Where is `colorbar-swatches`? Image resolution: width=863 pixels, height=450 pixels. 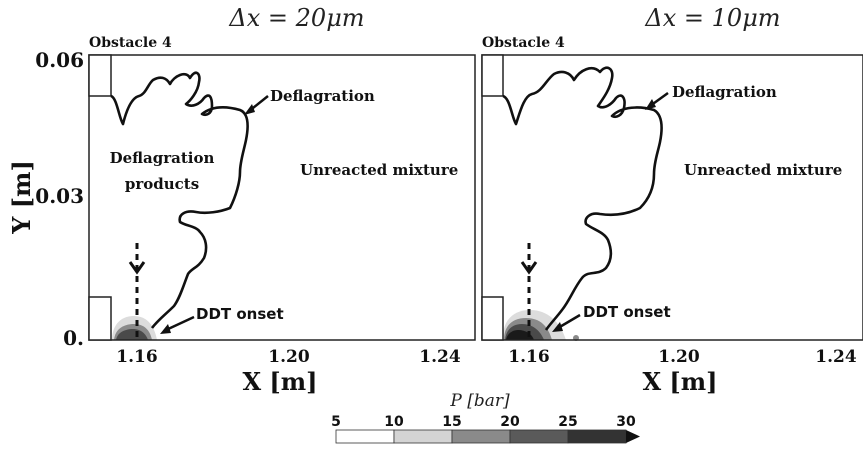
colorbar-swatches is located at coordinates (487, 436).